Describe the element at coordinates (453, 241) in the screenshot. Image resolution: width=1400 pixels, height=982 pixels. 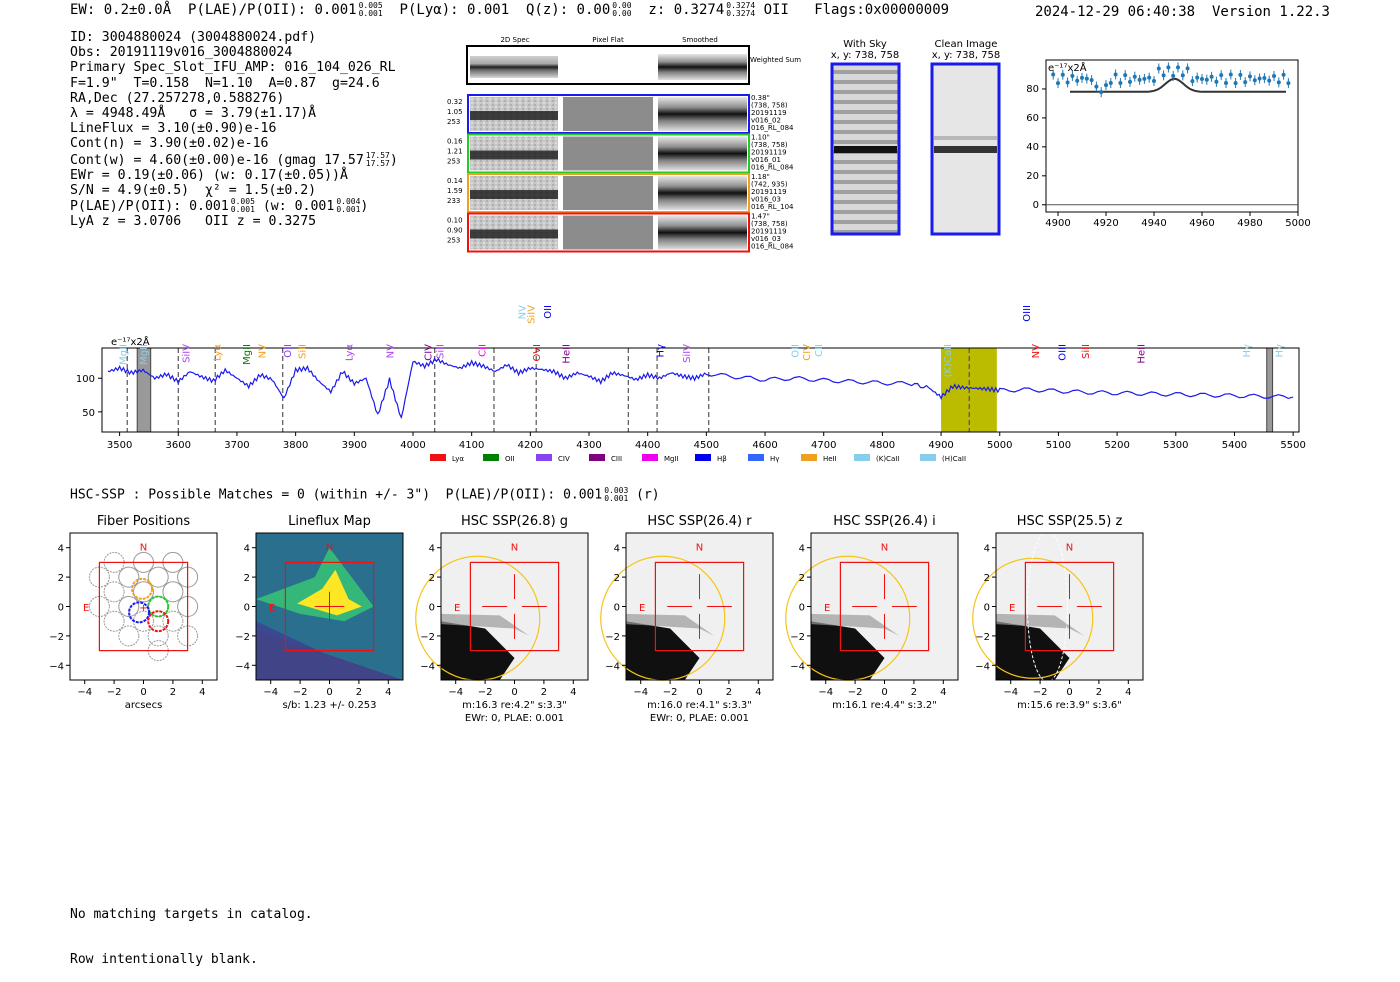
I see `cutout-left-label: 253` at that location.